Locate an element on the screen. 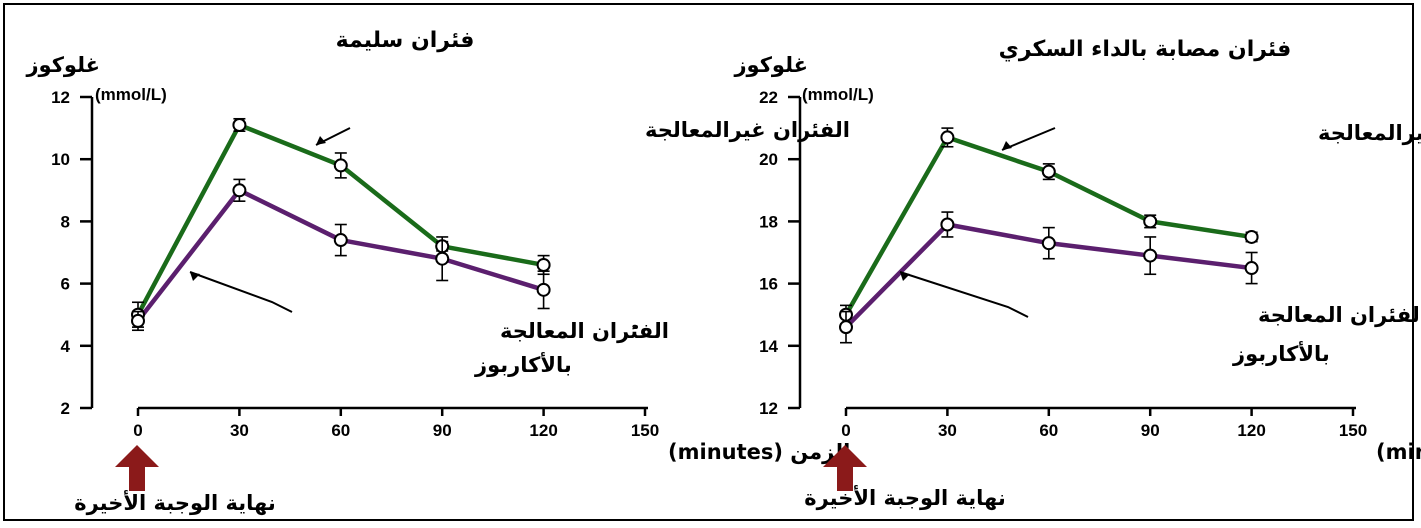 This screenshot has height=528, width=1421. chart-title: فئران مصابة بالداء السكري is located at coordinates (1145, 49).